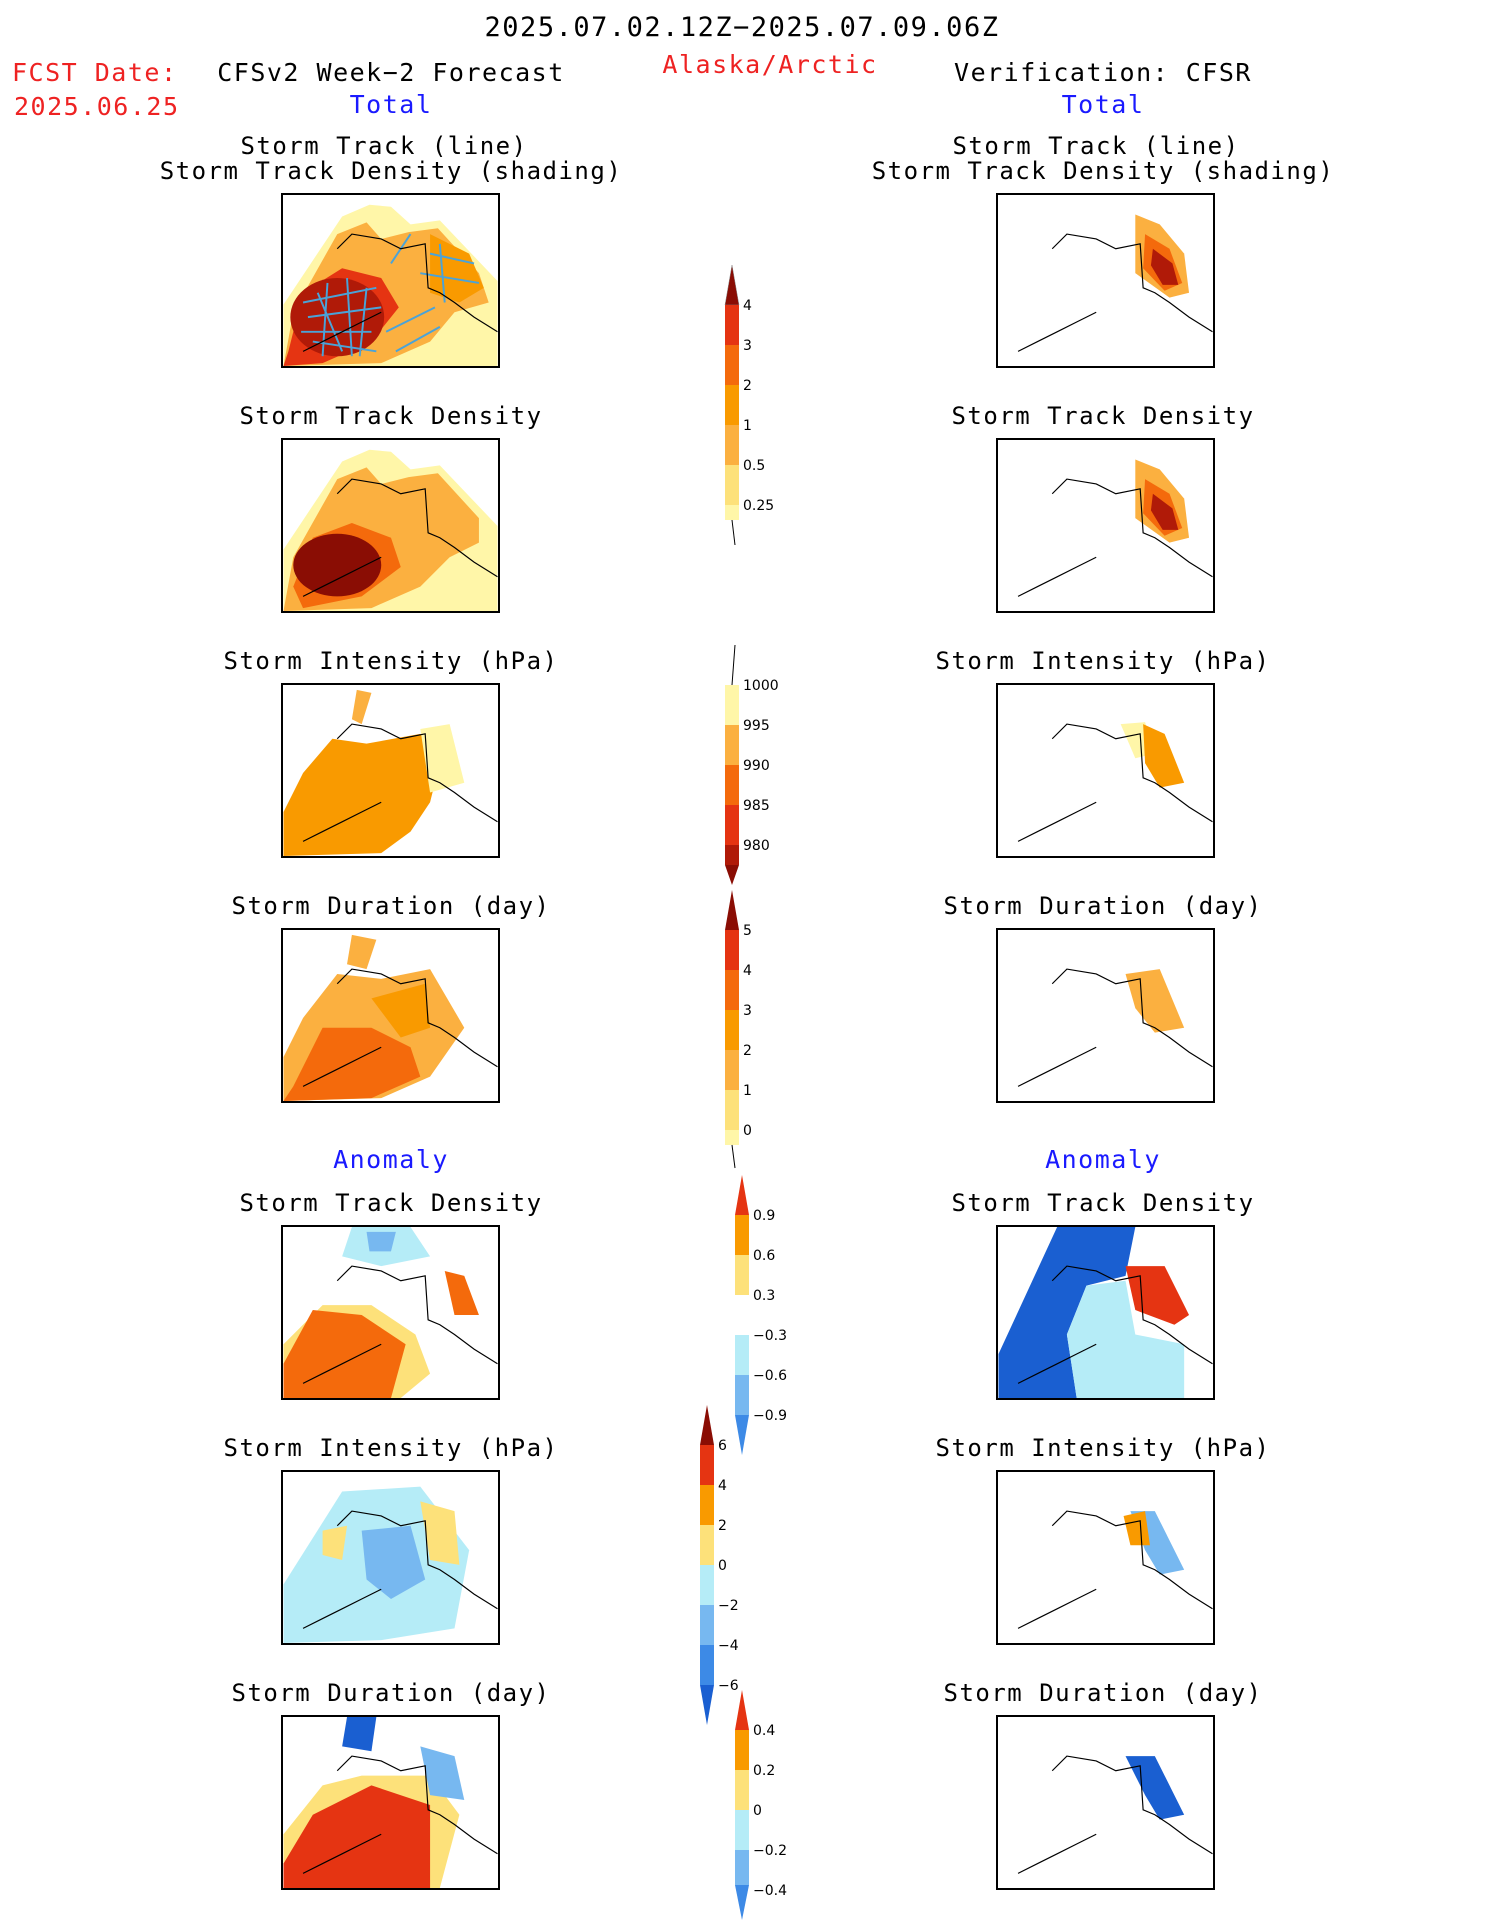 The height and width of the screenshot is (1929, 1487). What do you see at coordinates (391, 72) in the screenshot?
I see `left-column-title: CFSv2 Week−2 Forecast` at bounding box center [391, 72].